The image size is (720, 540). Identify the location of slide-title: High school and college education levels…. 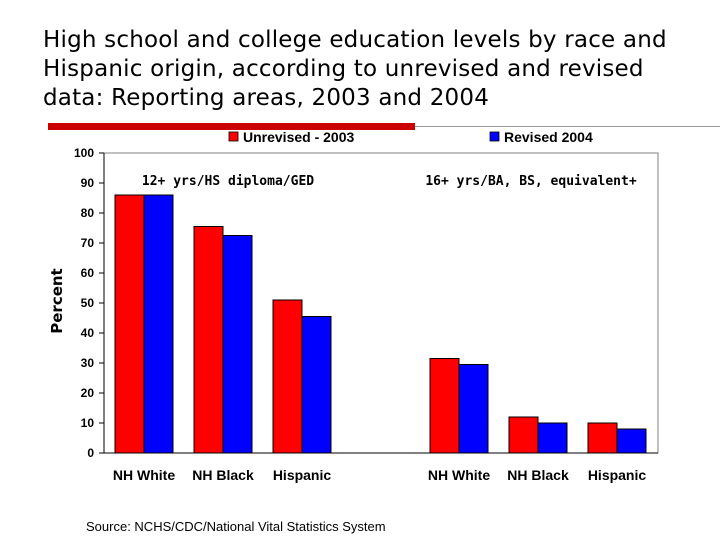
(355, 69).